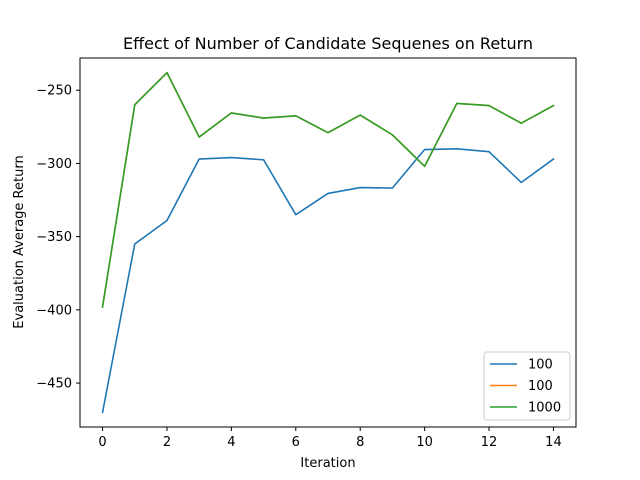  What do you see at coordinates (54, 237) in the screenshot?
I see `y-tick-label: −350` at bounding box center [54, 237].